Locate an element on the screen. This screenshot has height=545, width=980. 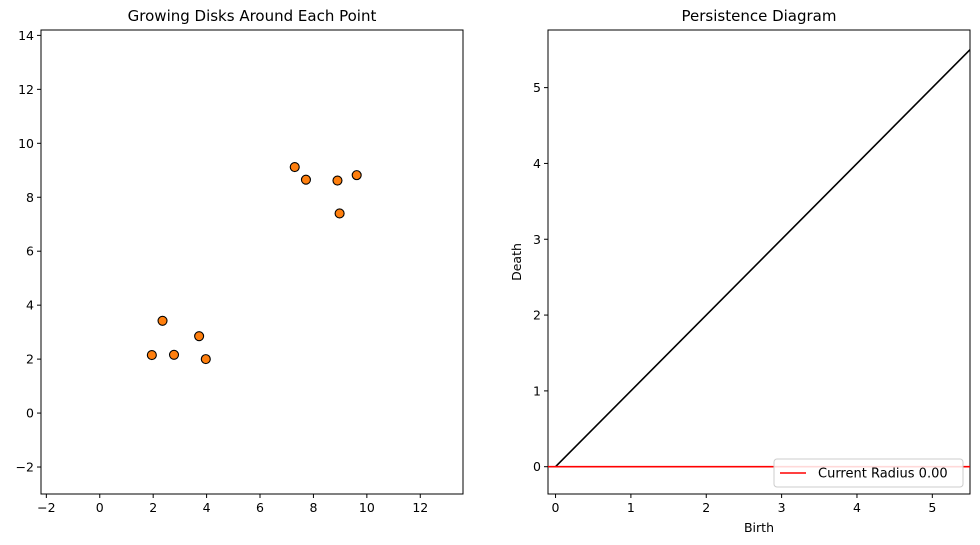
scatter-y-ticks: −2 0 2 4 6 8 10 12 14 is located at coordinates (28, 251).